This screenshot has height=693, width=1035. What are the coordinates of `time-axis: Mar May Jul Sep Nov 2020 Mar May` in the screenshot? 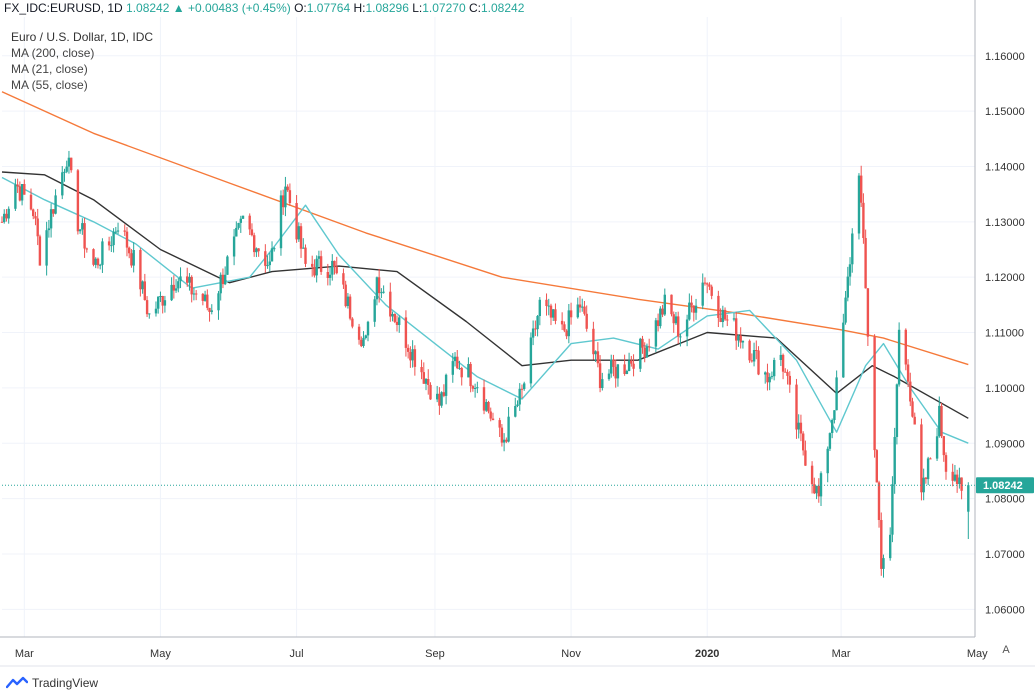 It's located at (501, 654).